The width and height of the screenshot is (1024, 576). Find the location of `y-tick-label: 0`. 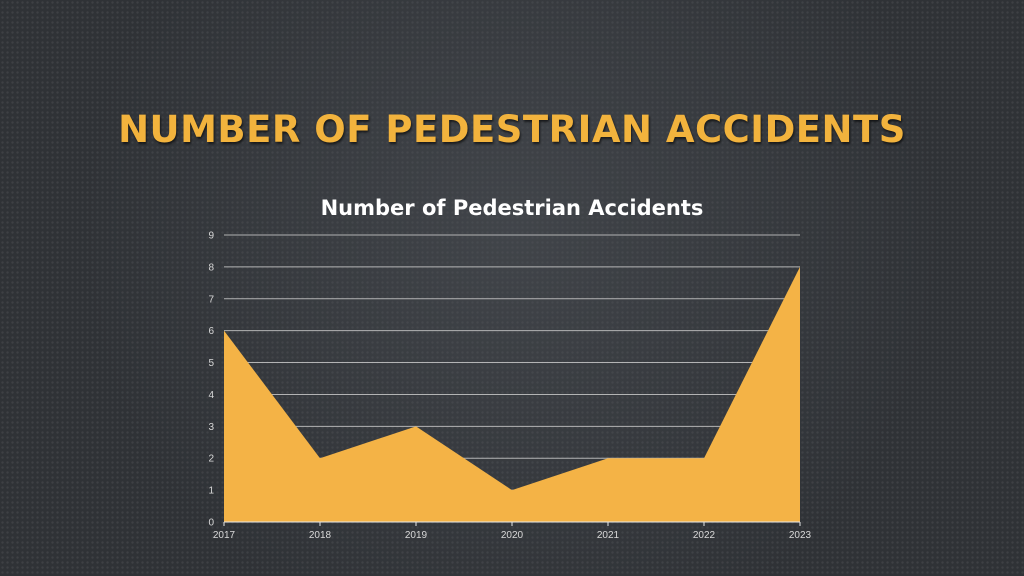

y-tick-label: 0 is located at coordinates (211, 523).